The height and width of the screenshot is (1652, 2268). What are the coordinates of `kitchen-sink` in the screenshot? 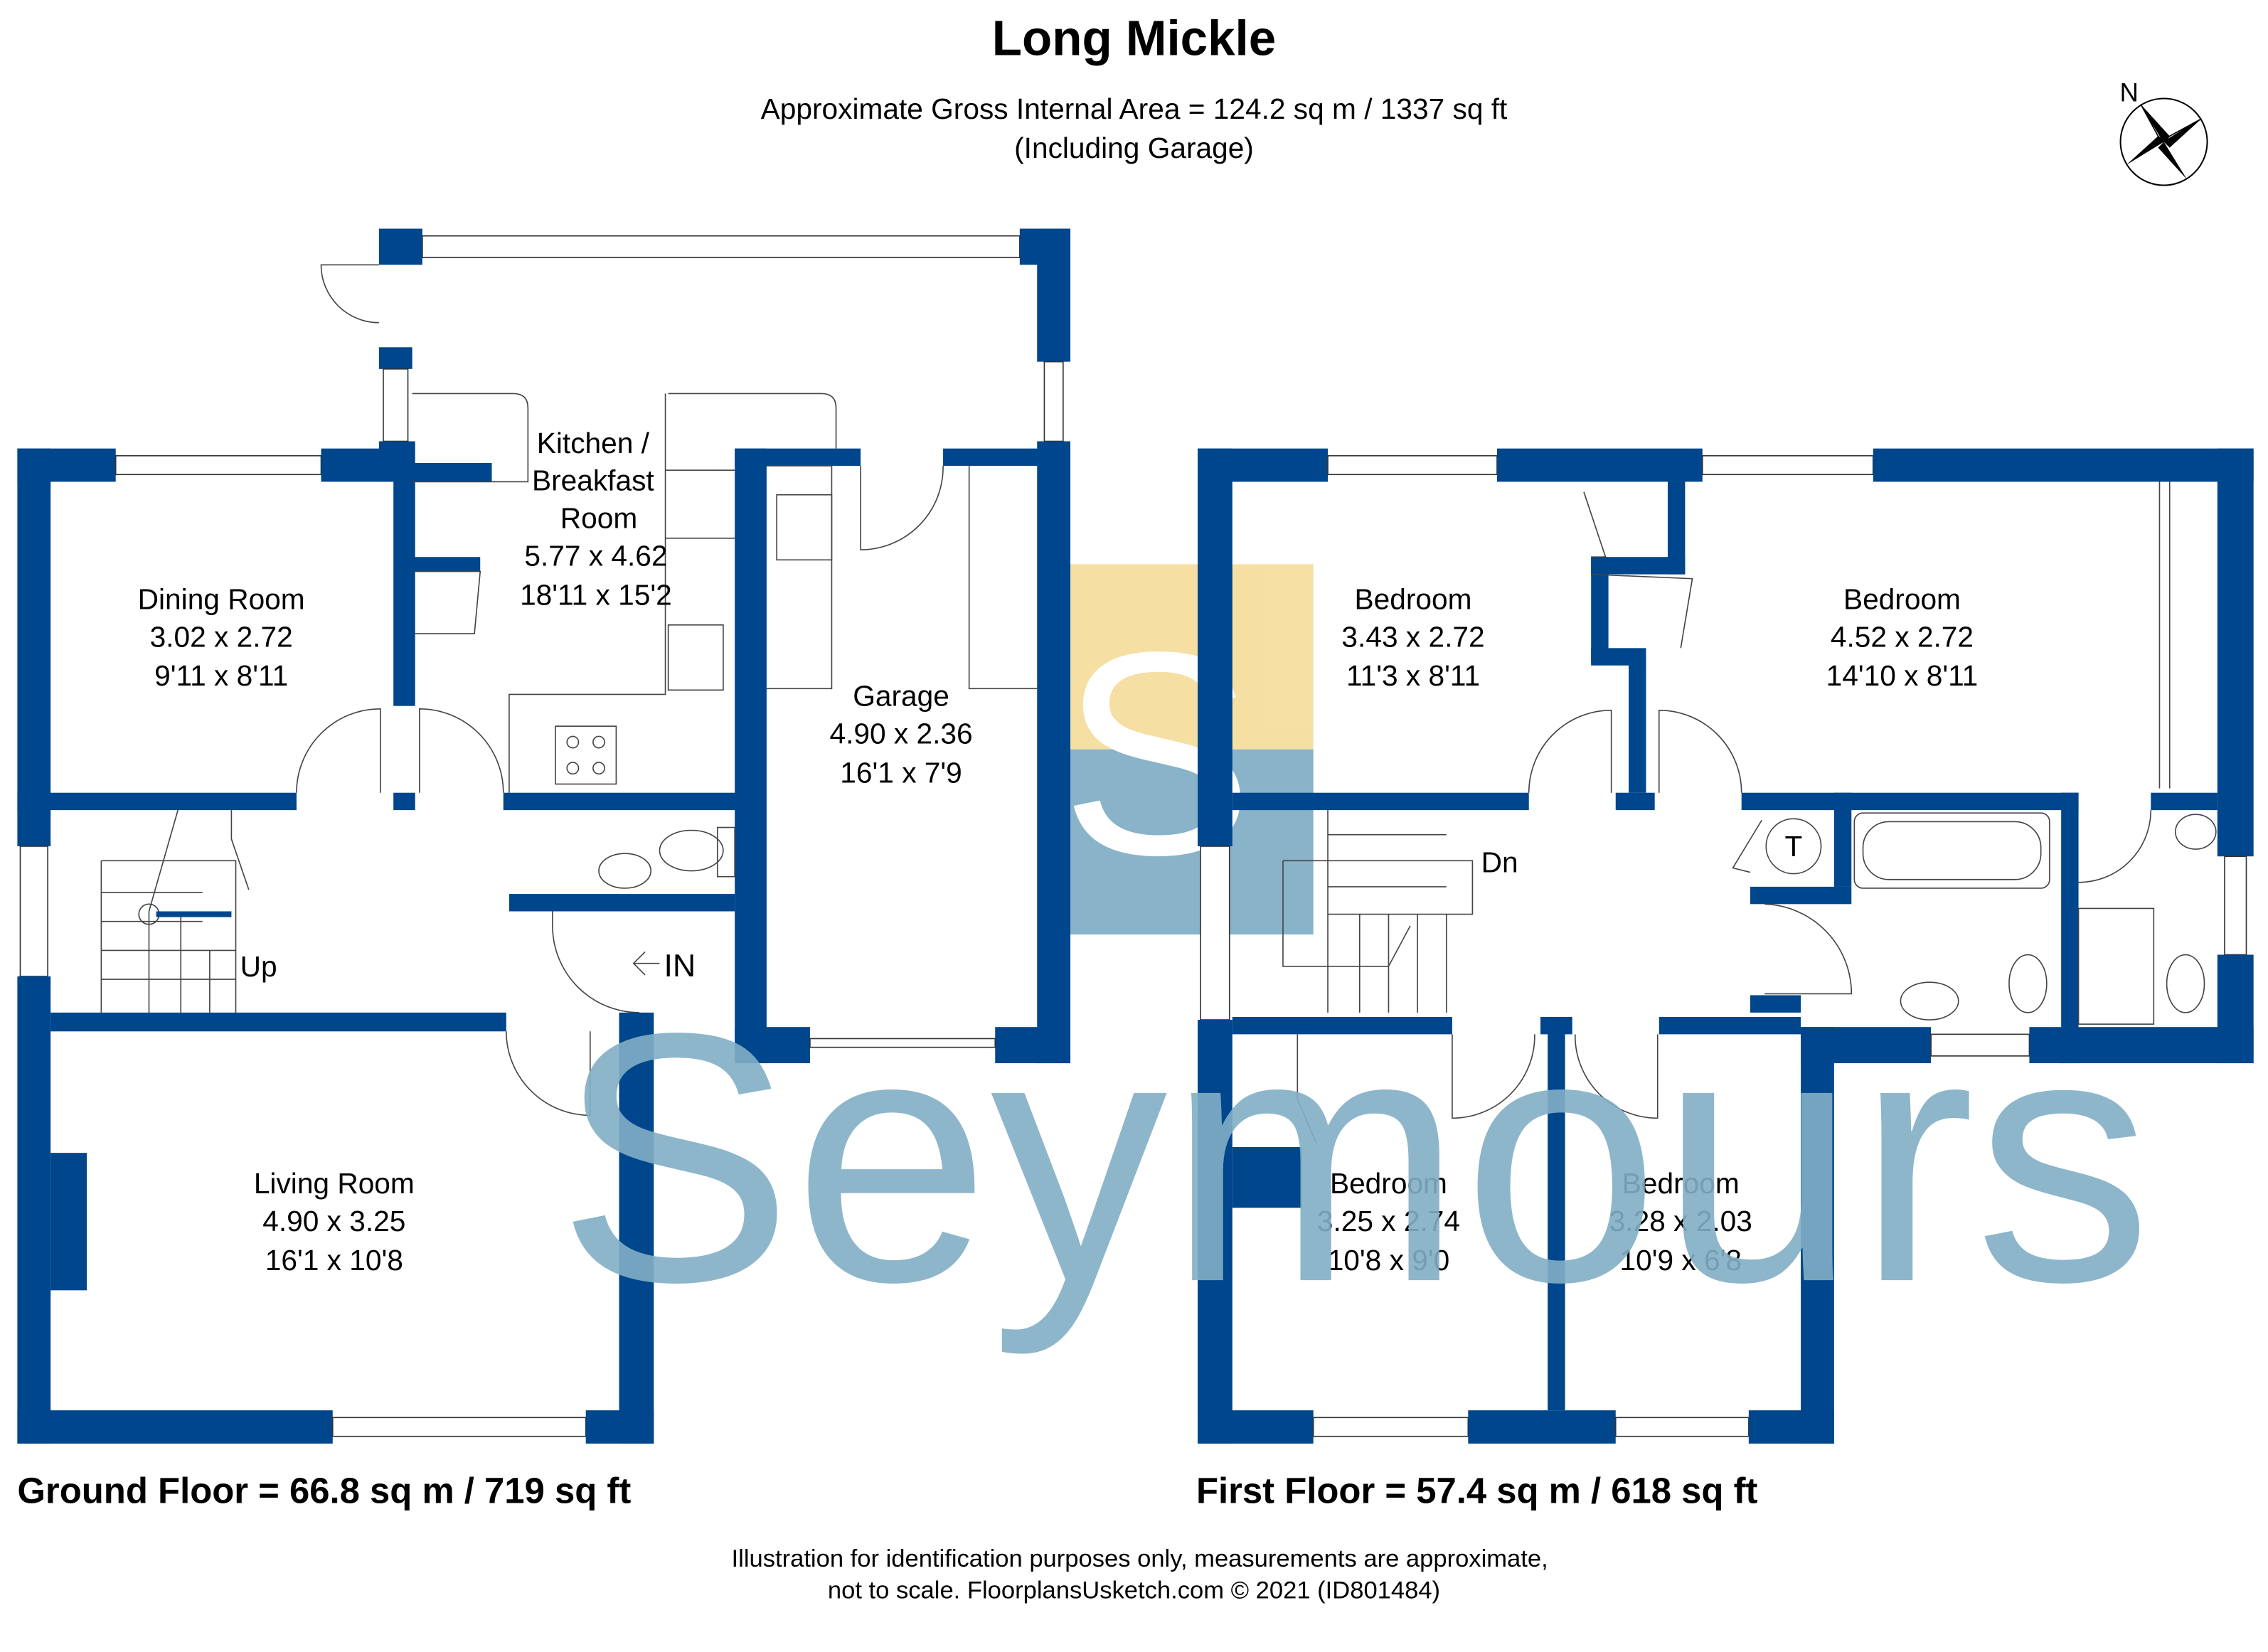 It's located at (695, 657).